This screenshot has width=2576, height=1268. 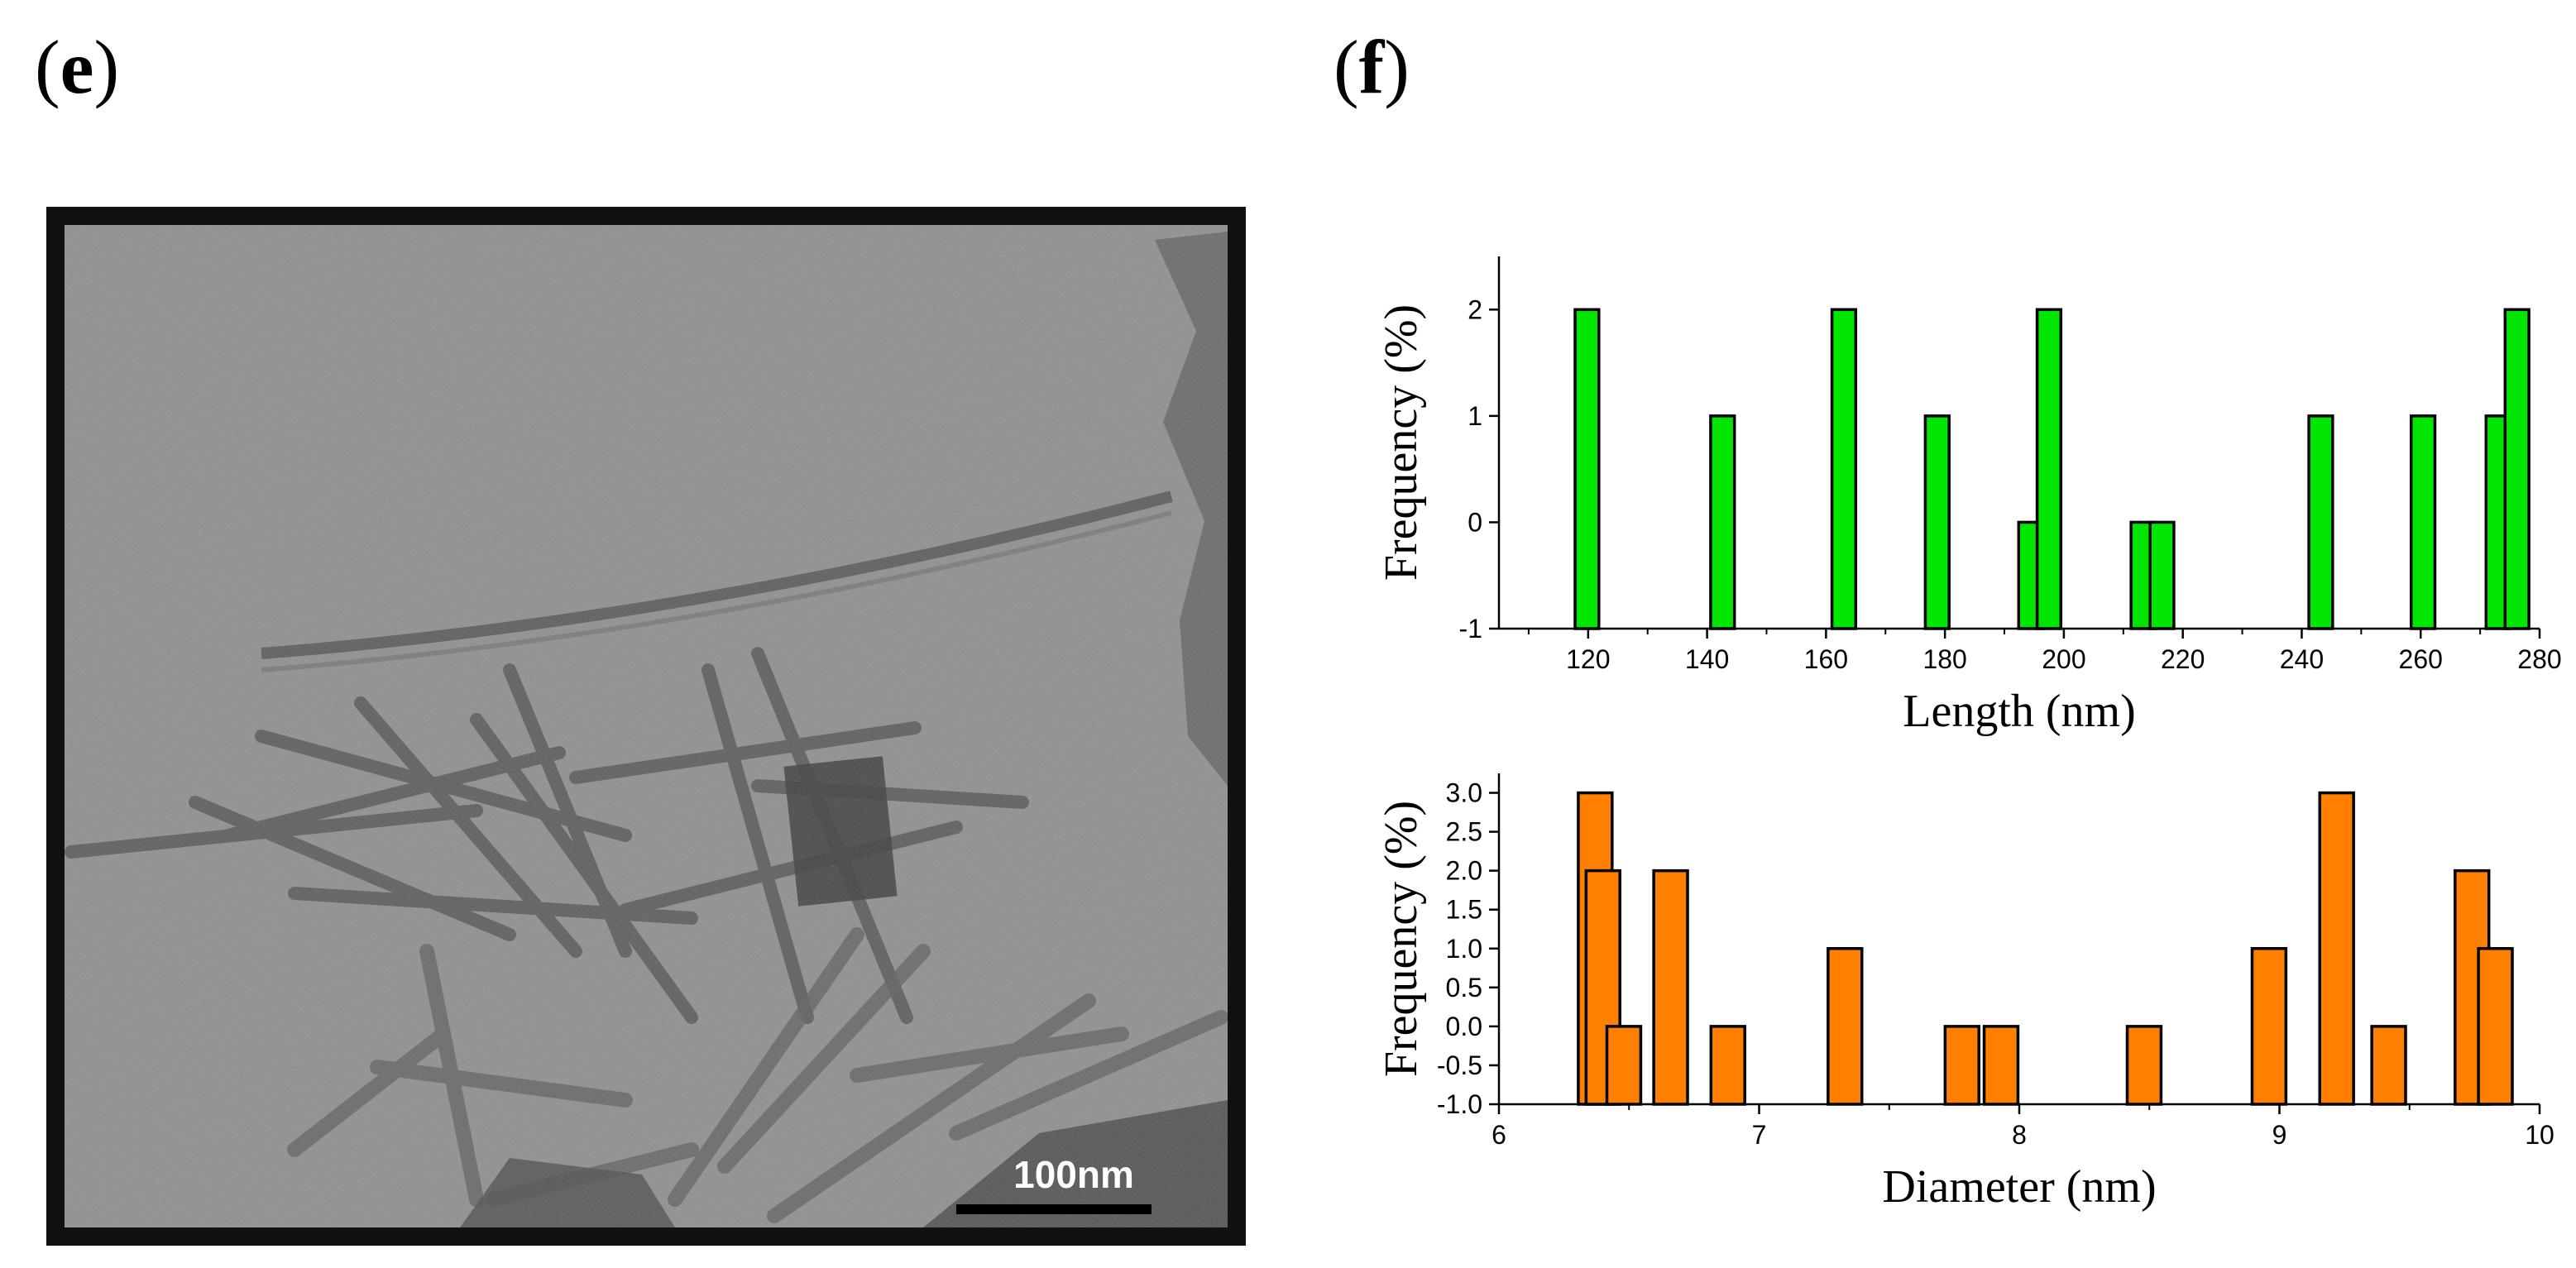 I want to click on diameter-y-tick-label: -1.0, so click(x=1460, y=1104).